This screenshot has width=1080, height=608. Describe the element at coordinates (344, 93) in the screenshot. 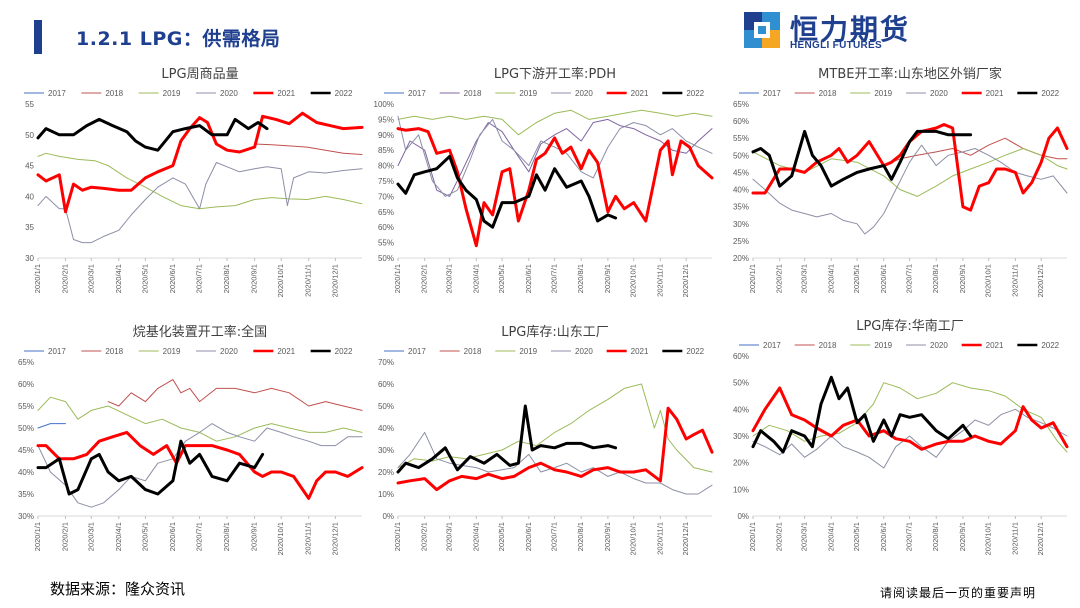

I see `legend-label: 2022` at that location.